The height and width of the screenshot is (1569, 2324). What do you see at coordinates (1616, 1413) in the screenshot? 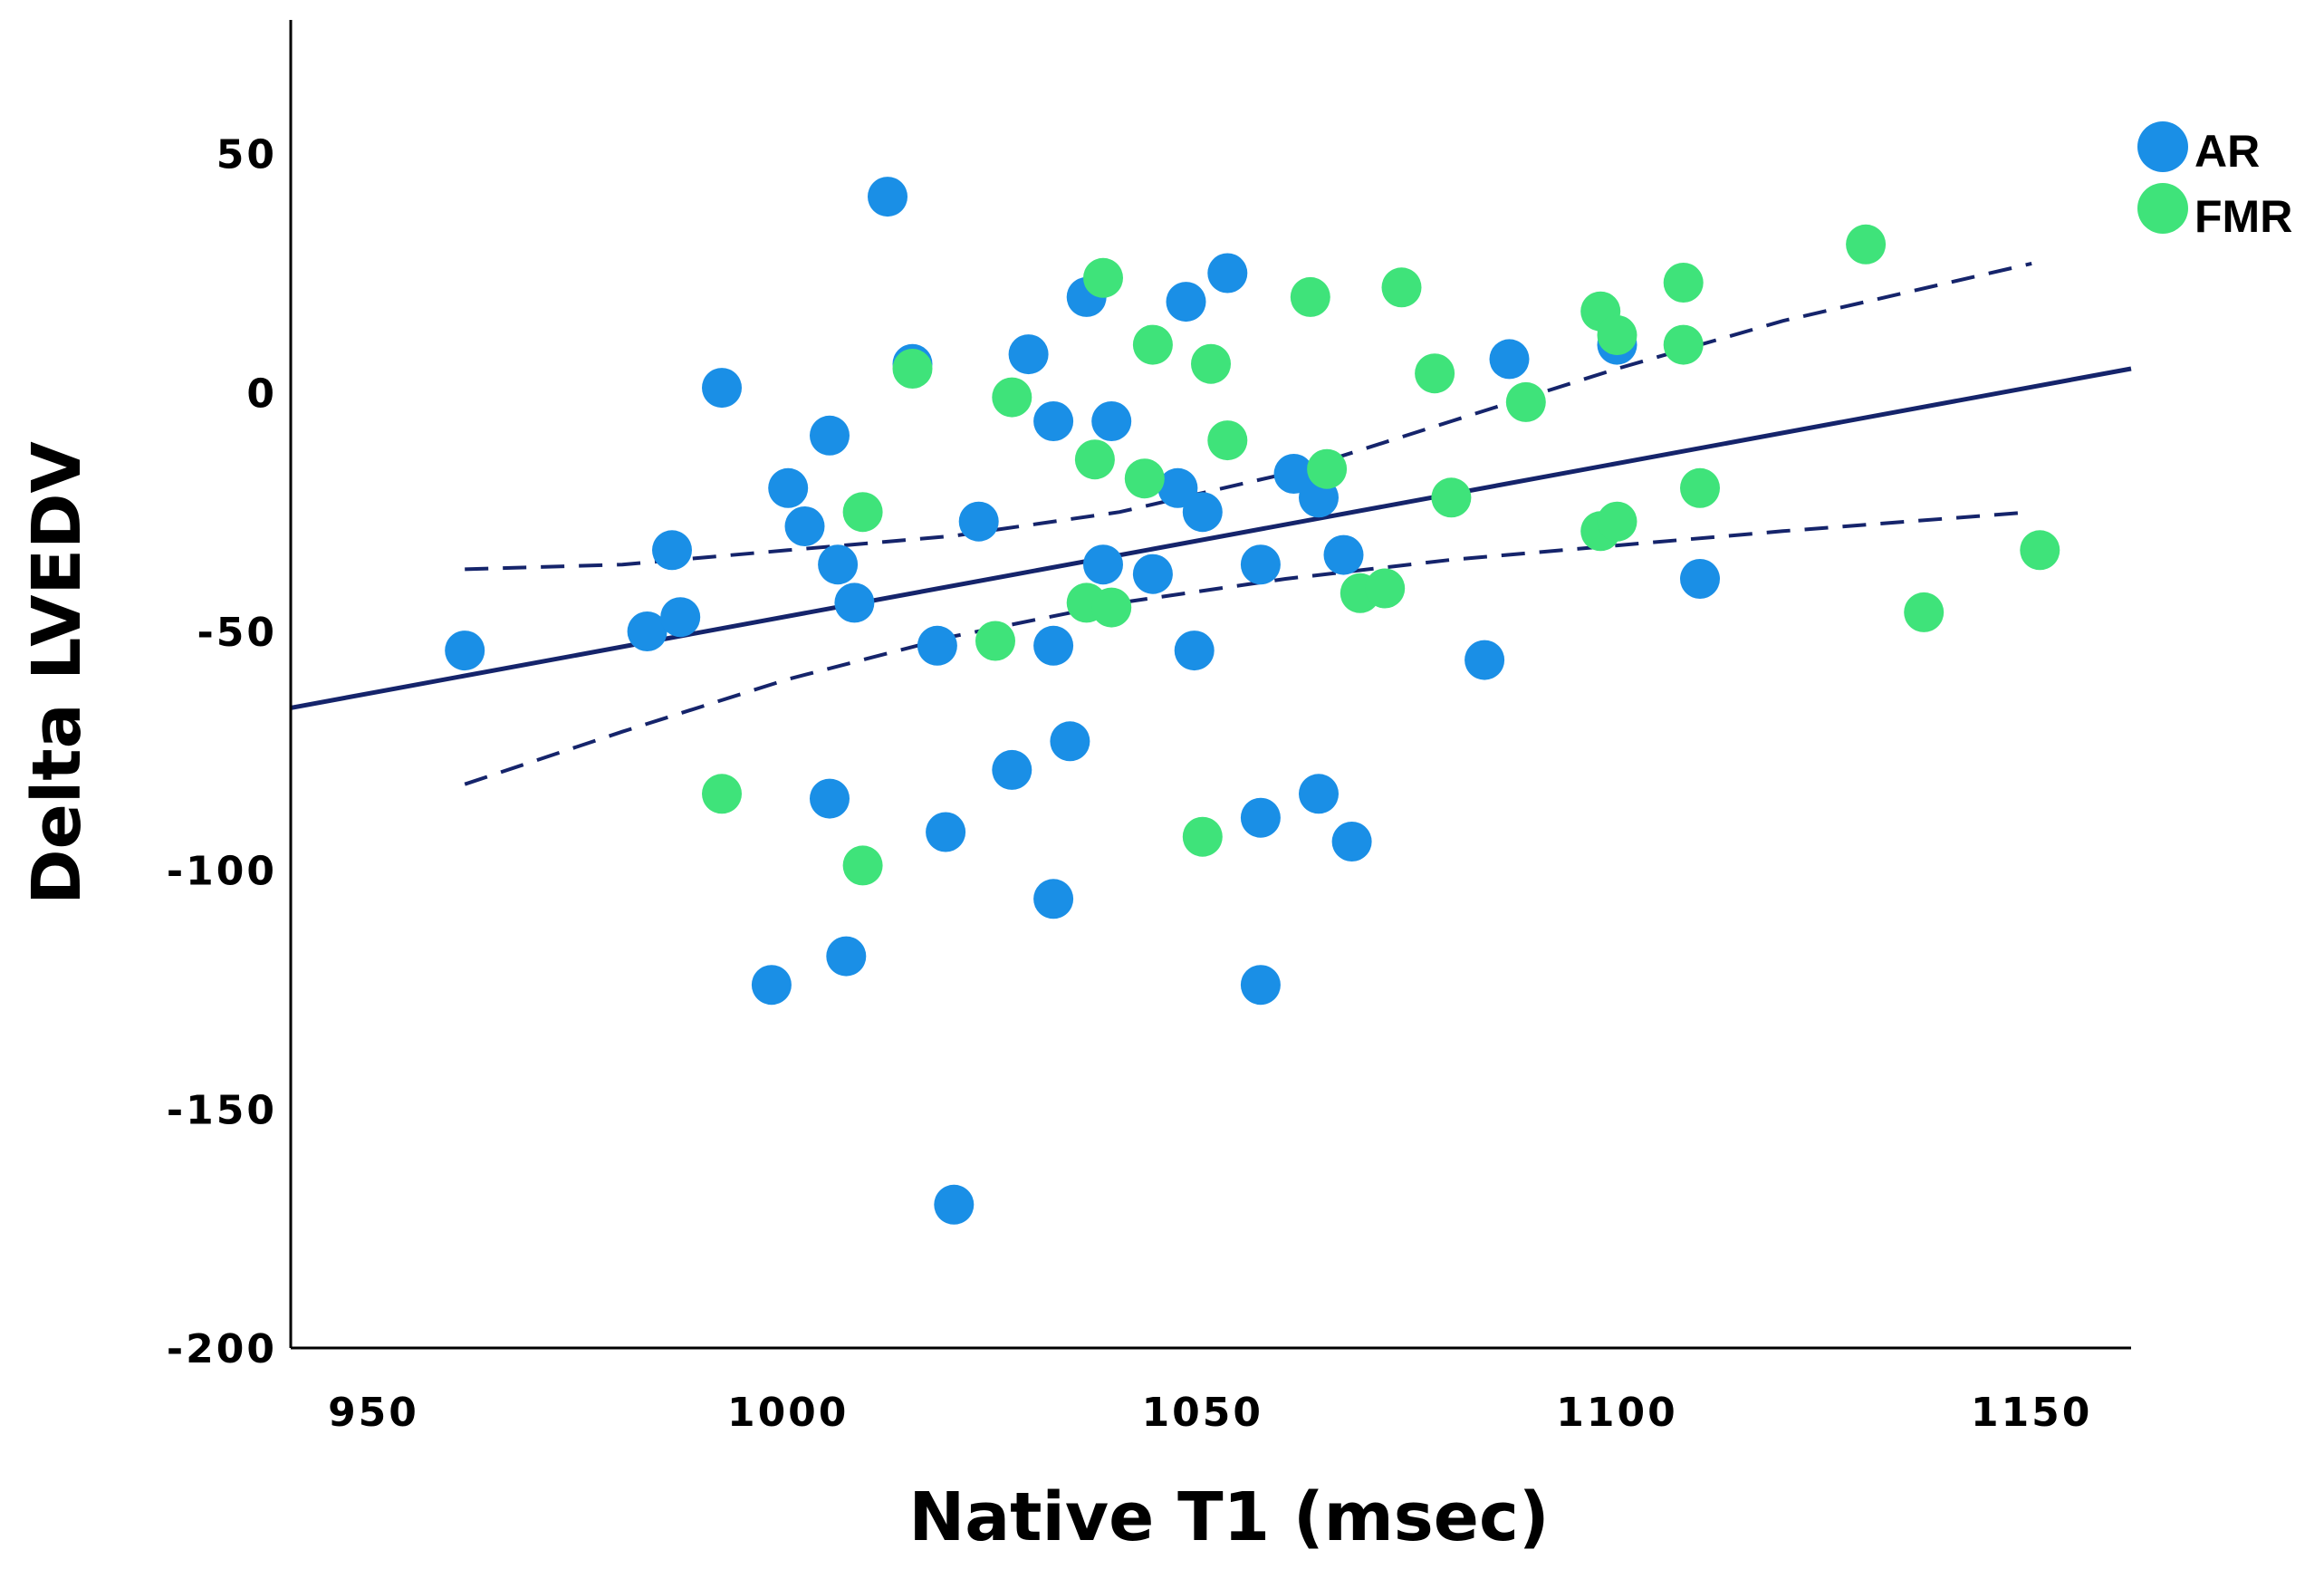
I see `x-tick-label: 1100` at bounding box center [1616, 1413].